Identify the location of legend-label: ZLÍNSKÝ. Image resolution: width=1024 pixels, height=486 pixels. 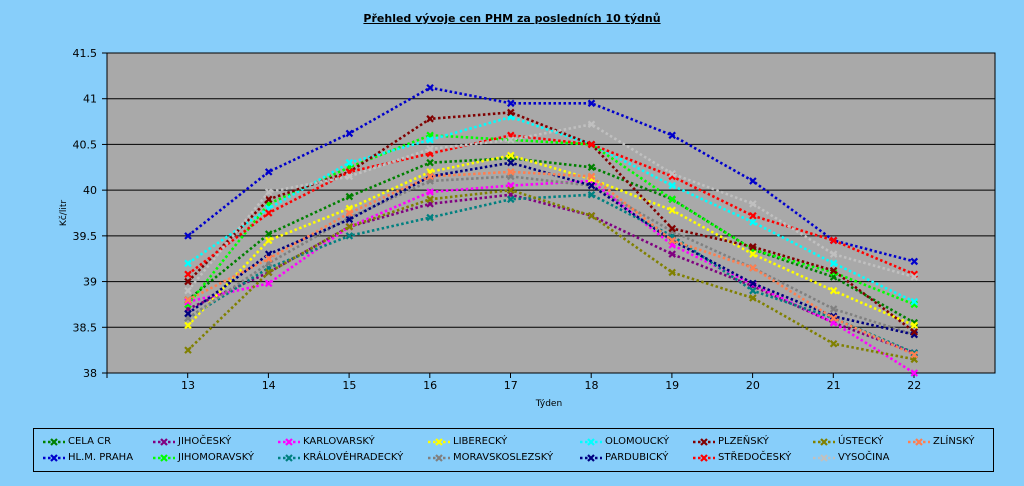
(954, 441).